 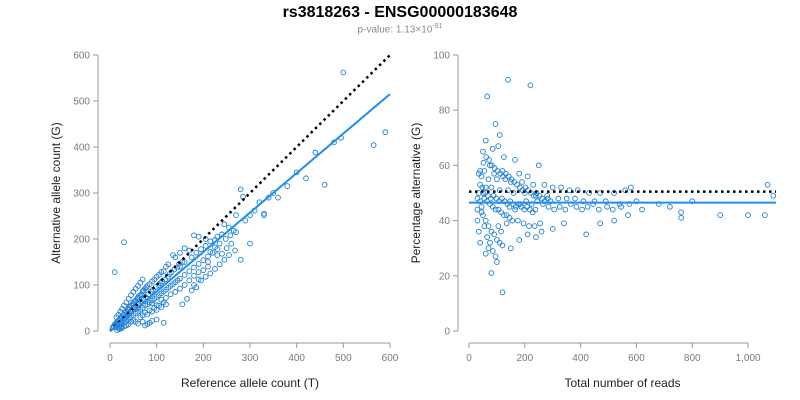 I want to click on pvalue-exponent: -91, so click(x=437, y=26).